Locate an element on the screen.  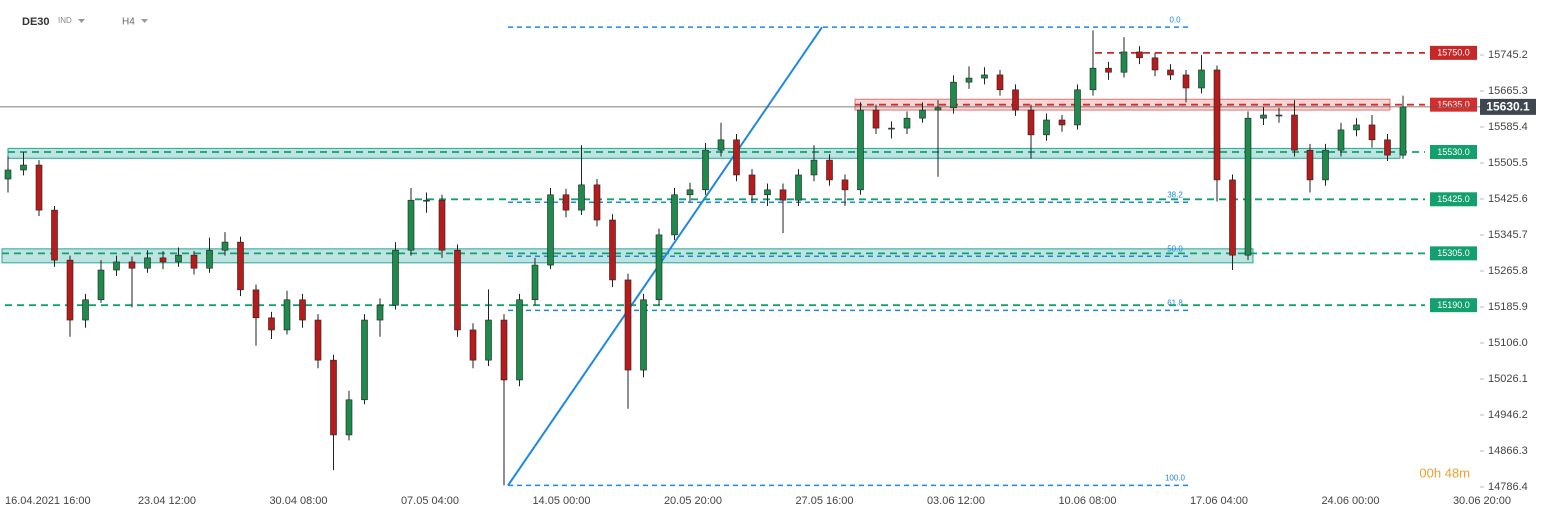
fib-label: 50.0 is located at coordinates (1175, 248).